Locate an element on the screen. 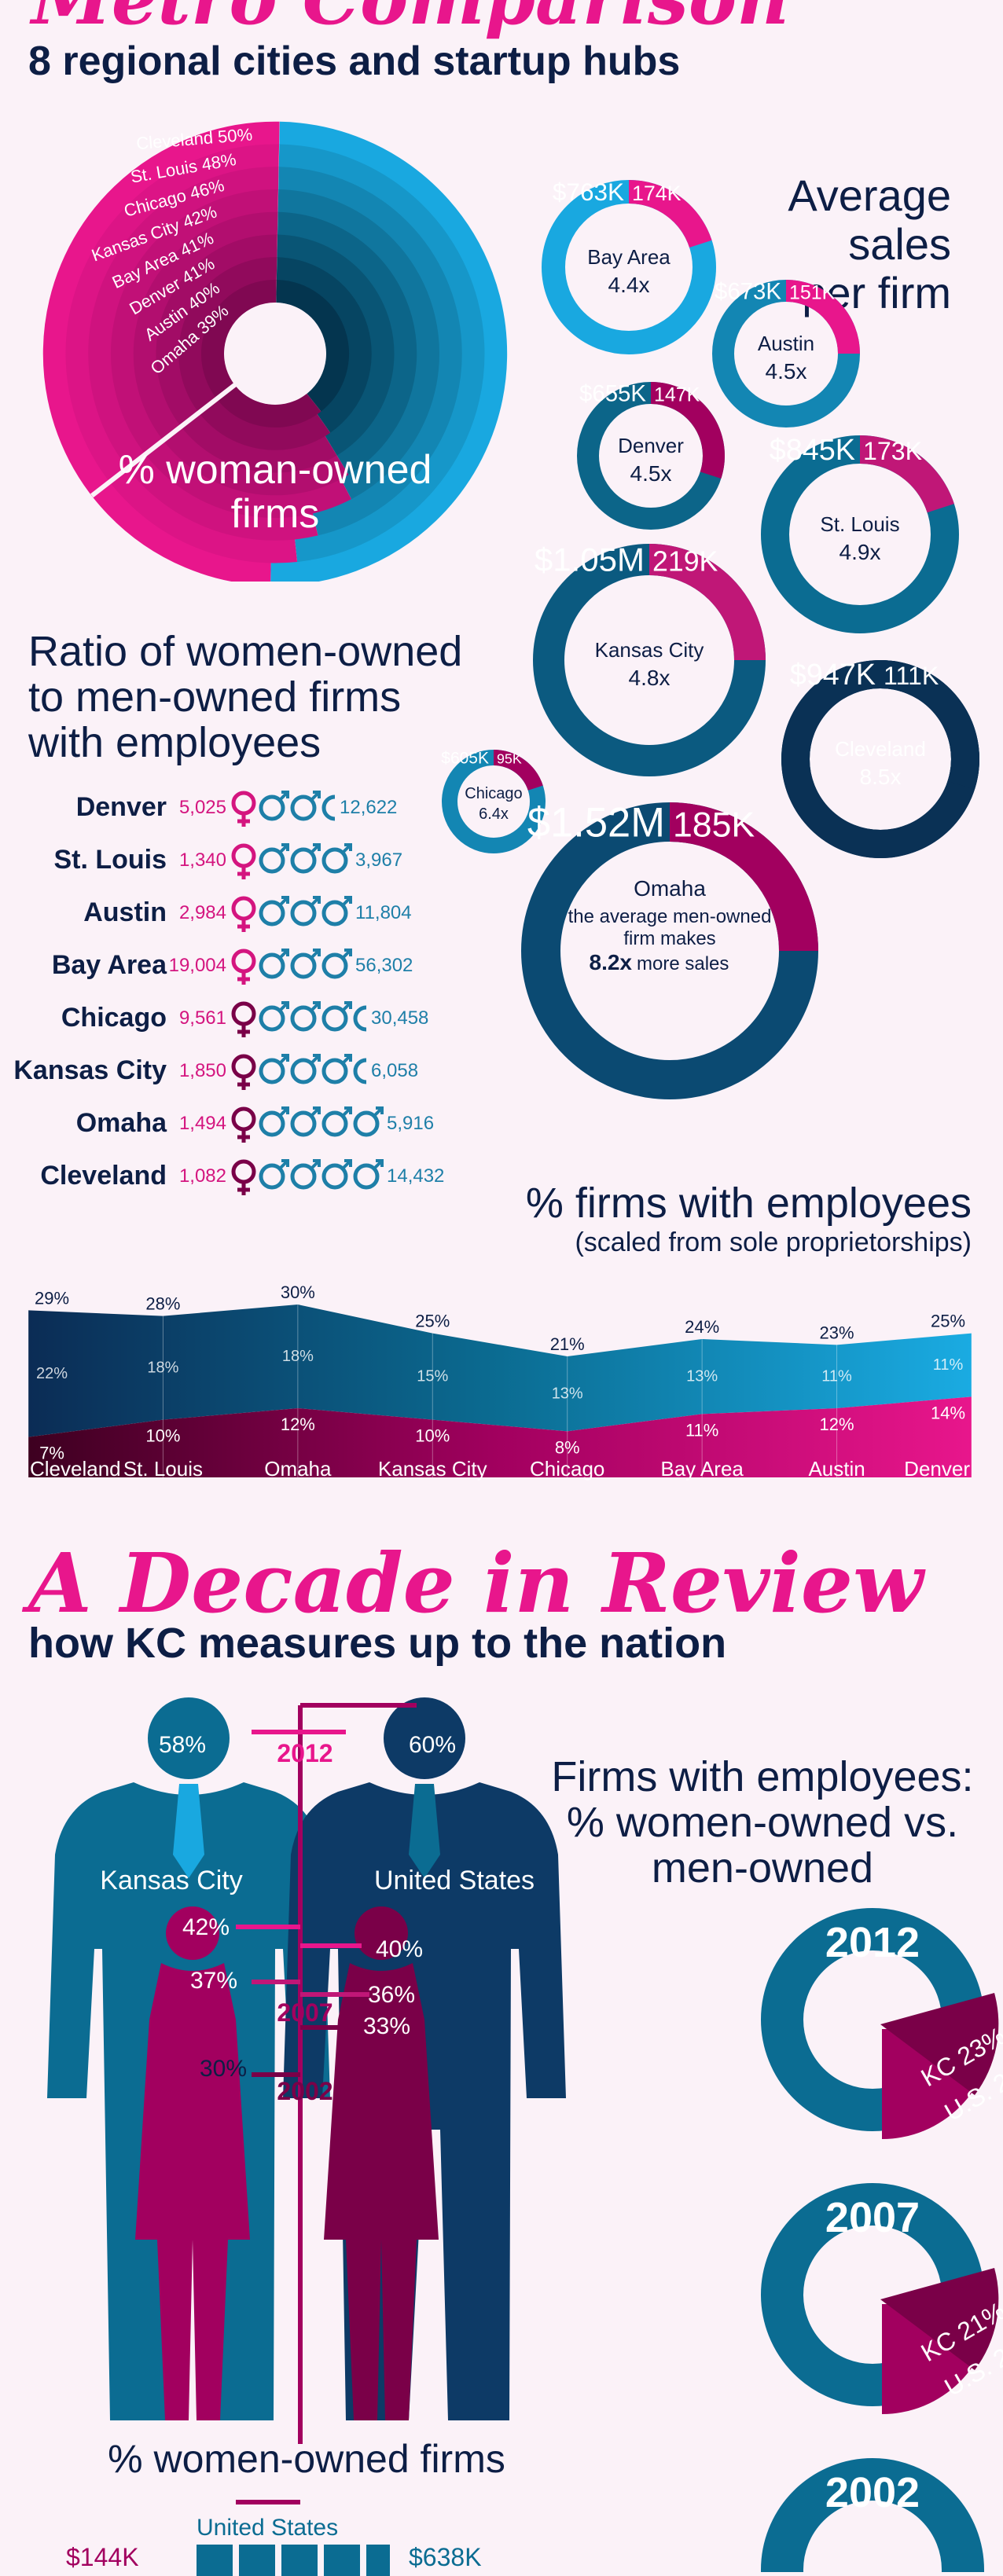 This screenshot has width=1003, height=2576. sales-city-name: Omaha is located at coordinates (670, 888).